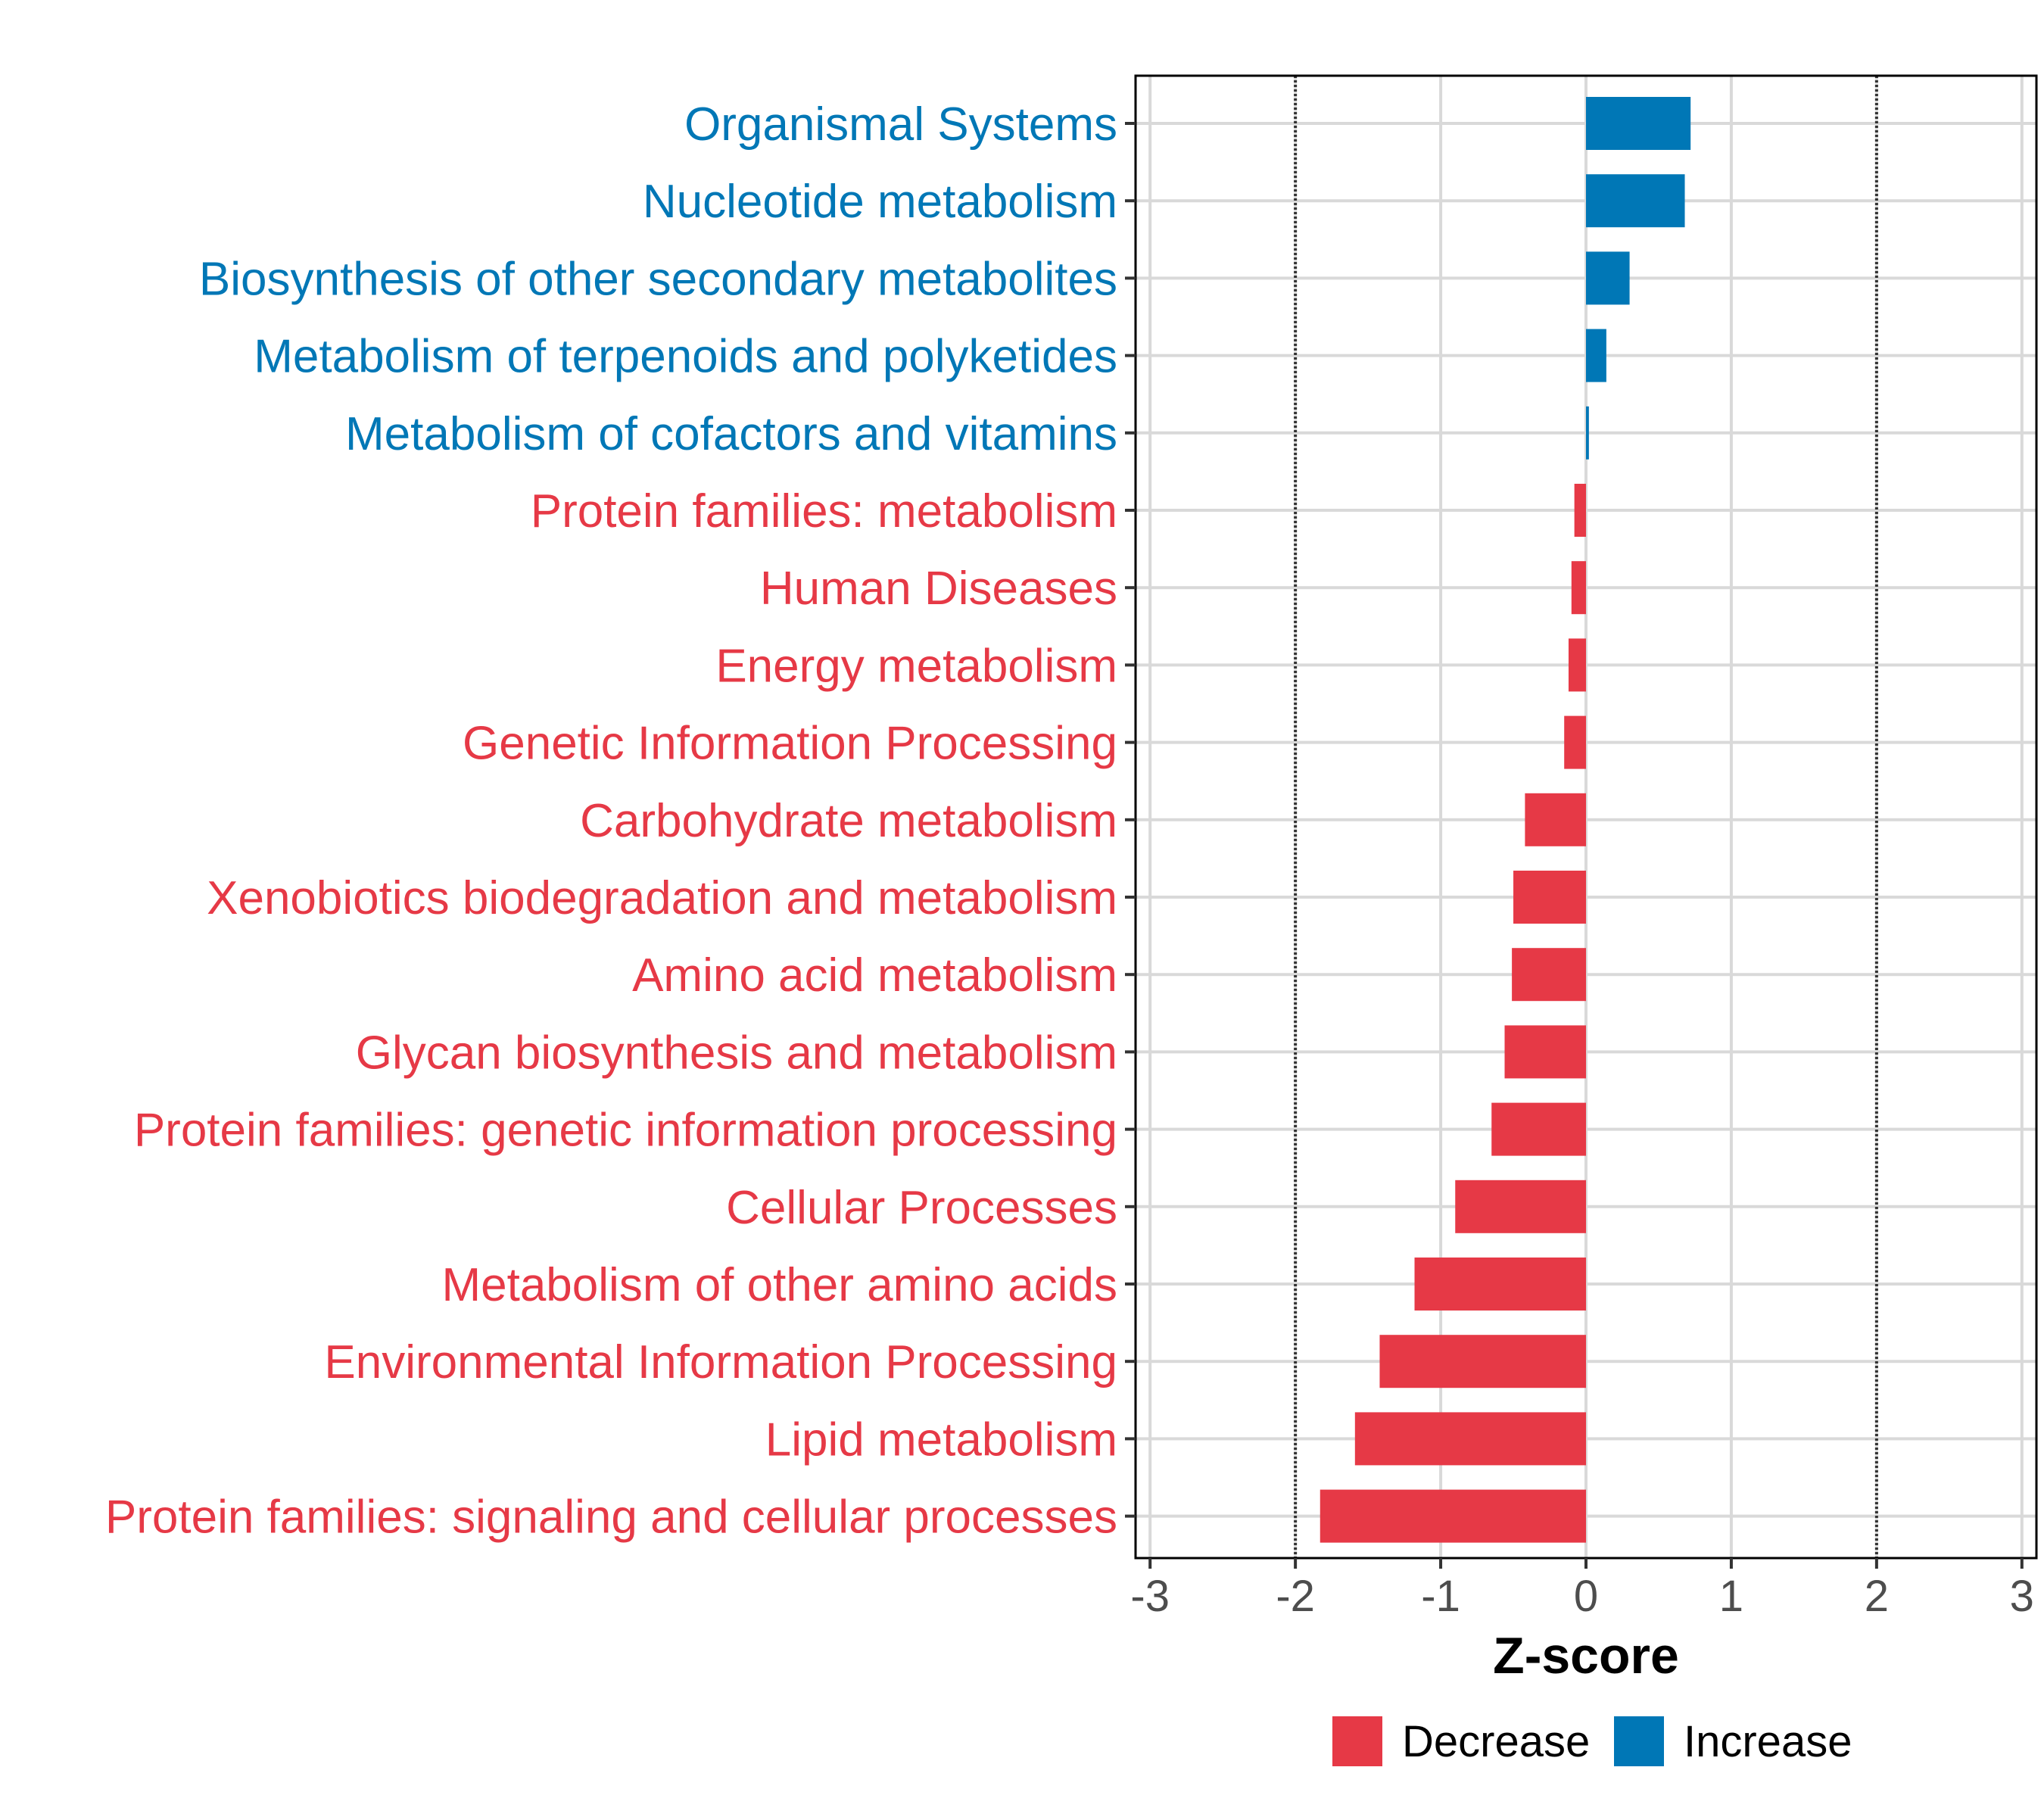  What do you see at coordinates (1731, 1596) in the screenshot?
I see `x-tick-label: 1` at bounding box center [1731, 1596].